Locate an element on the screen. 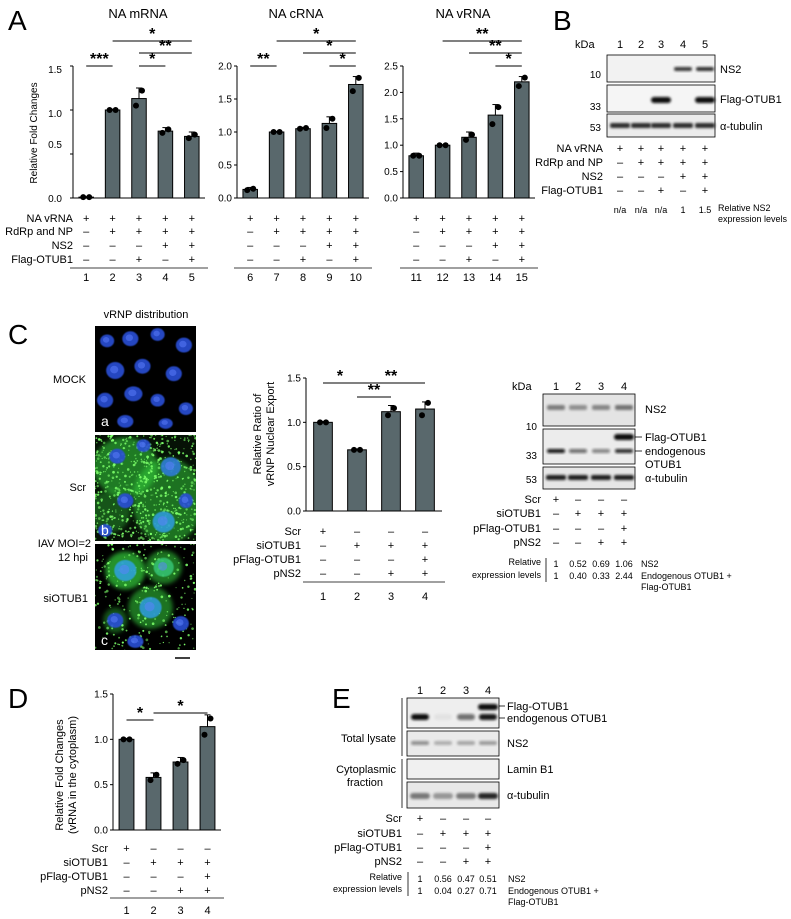 This screenshot has width=791, height=919. lane-number: 3 is located at coordinates (180, 911).